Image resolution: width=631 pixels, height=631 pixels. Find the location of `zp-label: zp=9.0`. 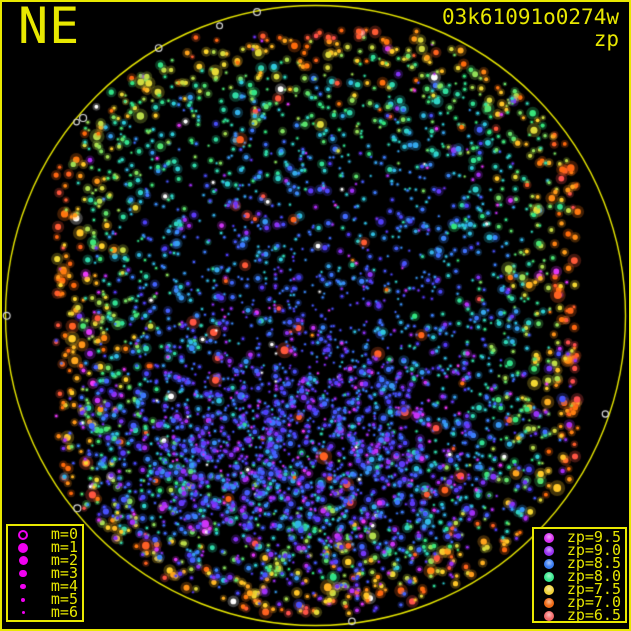

zp-label: zp=9.0 is located at coordinates (593, 550).